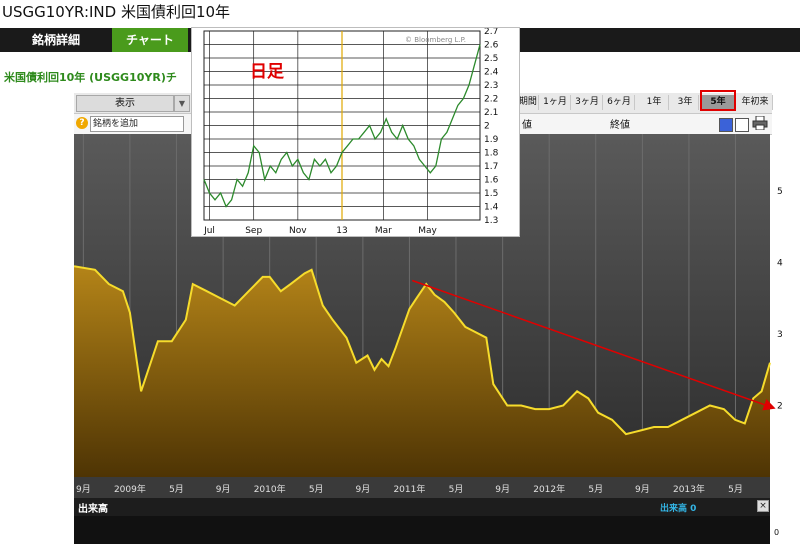 This screenshot has height=544, width=800. What do you see at coordinates (527, 125) in the screenshot?
I see `column-header-value: 値` at bounding box center [527, 125].